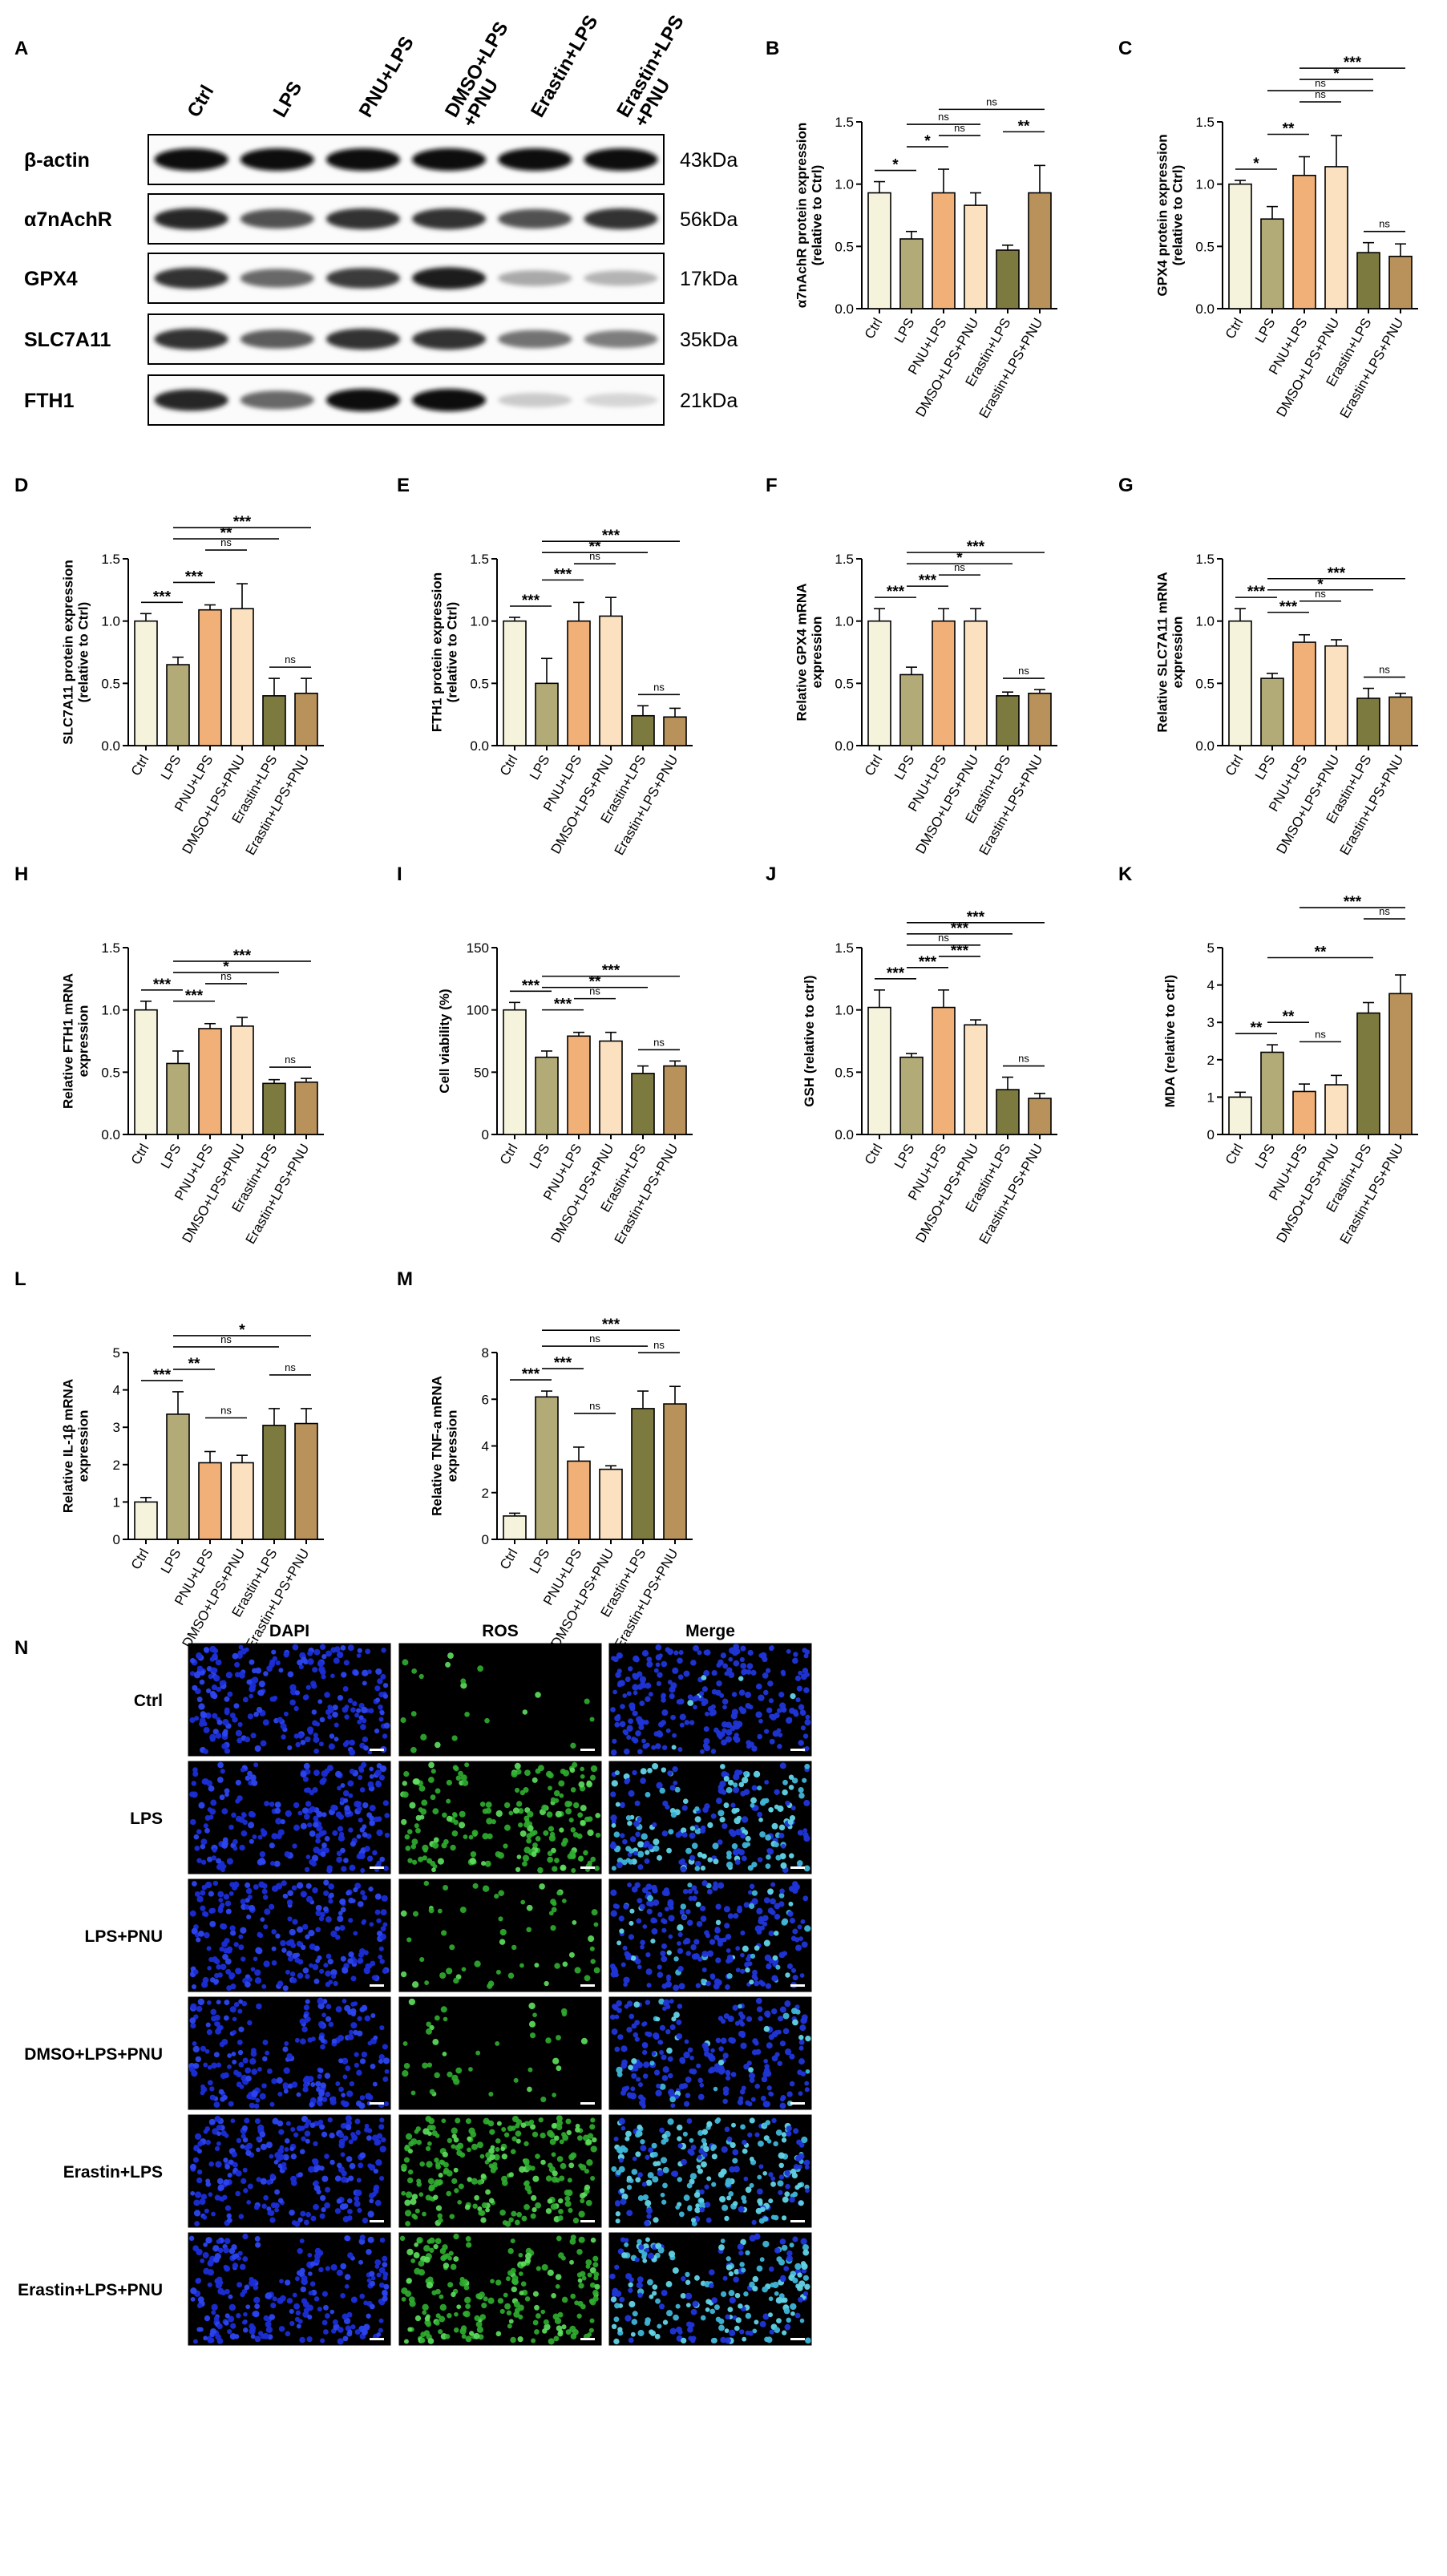  What do you see at coordinates (68, 1041) in the screenshot?
I see `y-axis-label-line: Relative FTH1 mRNA` at bounding box center [68, 1041].